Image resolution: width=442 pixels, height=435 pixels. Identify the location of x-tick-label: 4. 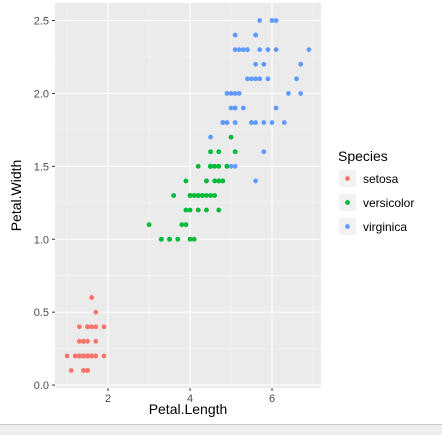
(190, 399).